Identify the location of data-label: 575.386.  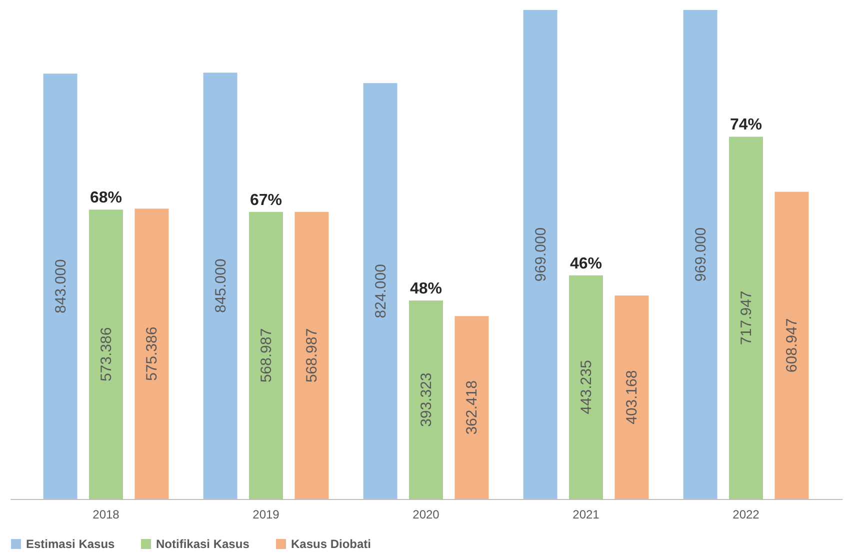
(152, 353).